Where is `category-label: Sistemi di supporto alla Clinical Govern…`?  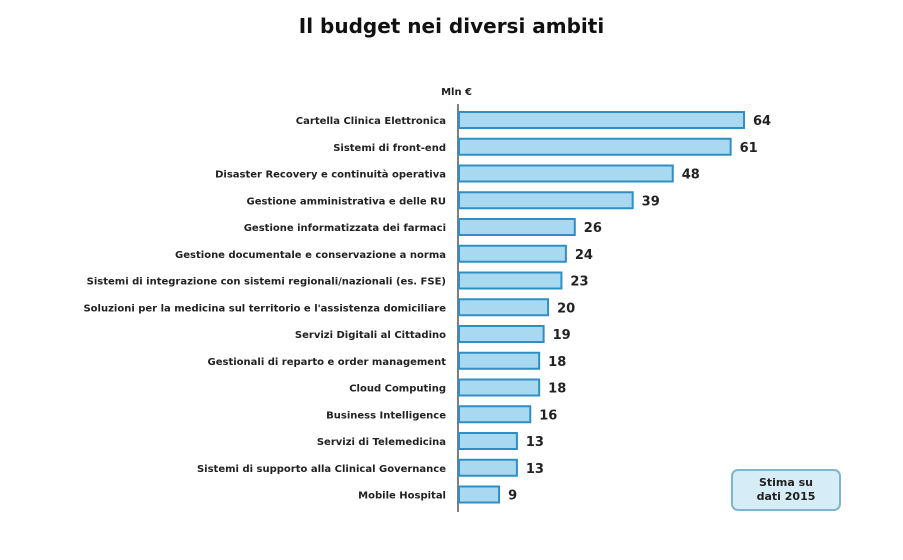 category-label: Sistemi di supporto alla Clinical Govern… is located at coordinates (321, 469).